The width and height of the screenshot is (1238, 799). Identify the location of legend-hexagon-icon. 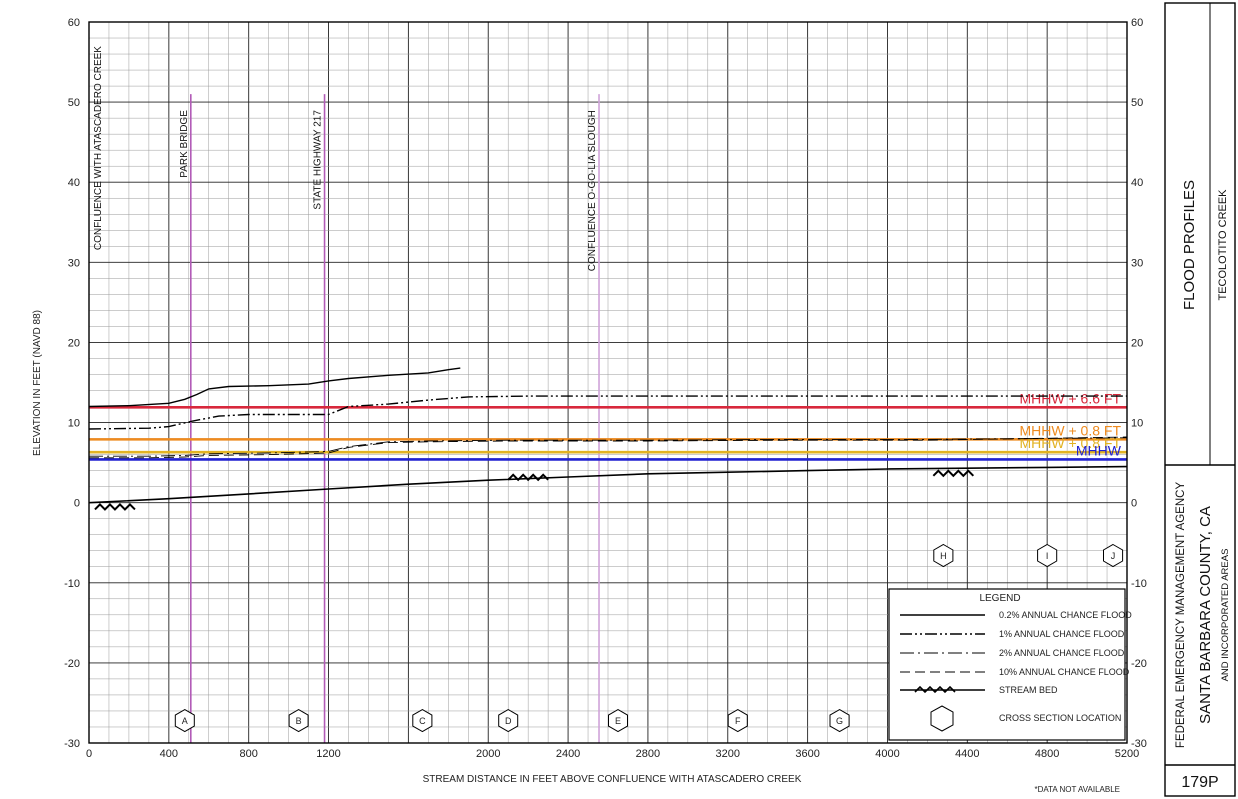
(942, 718).